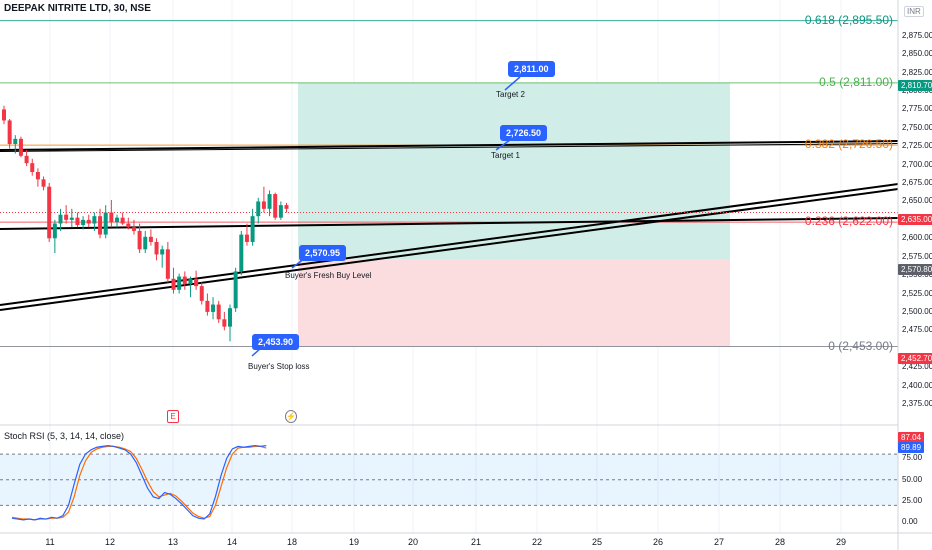  I want to click on price-tick: 2,425.00, so click(917, 367).